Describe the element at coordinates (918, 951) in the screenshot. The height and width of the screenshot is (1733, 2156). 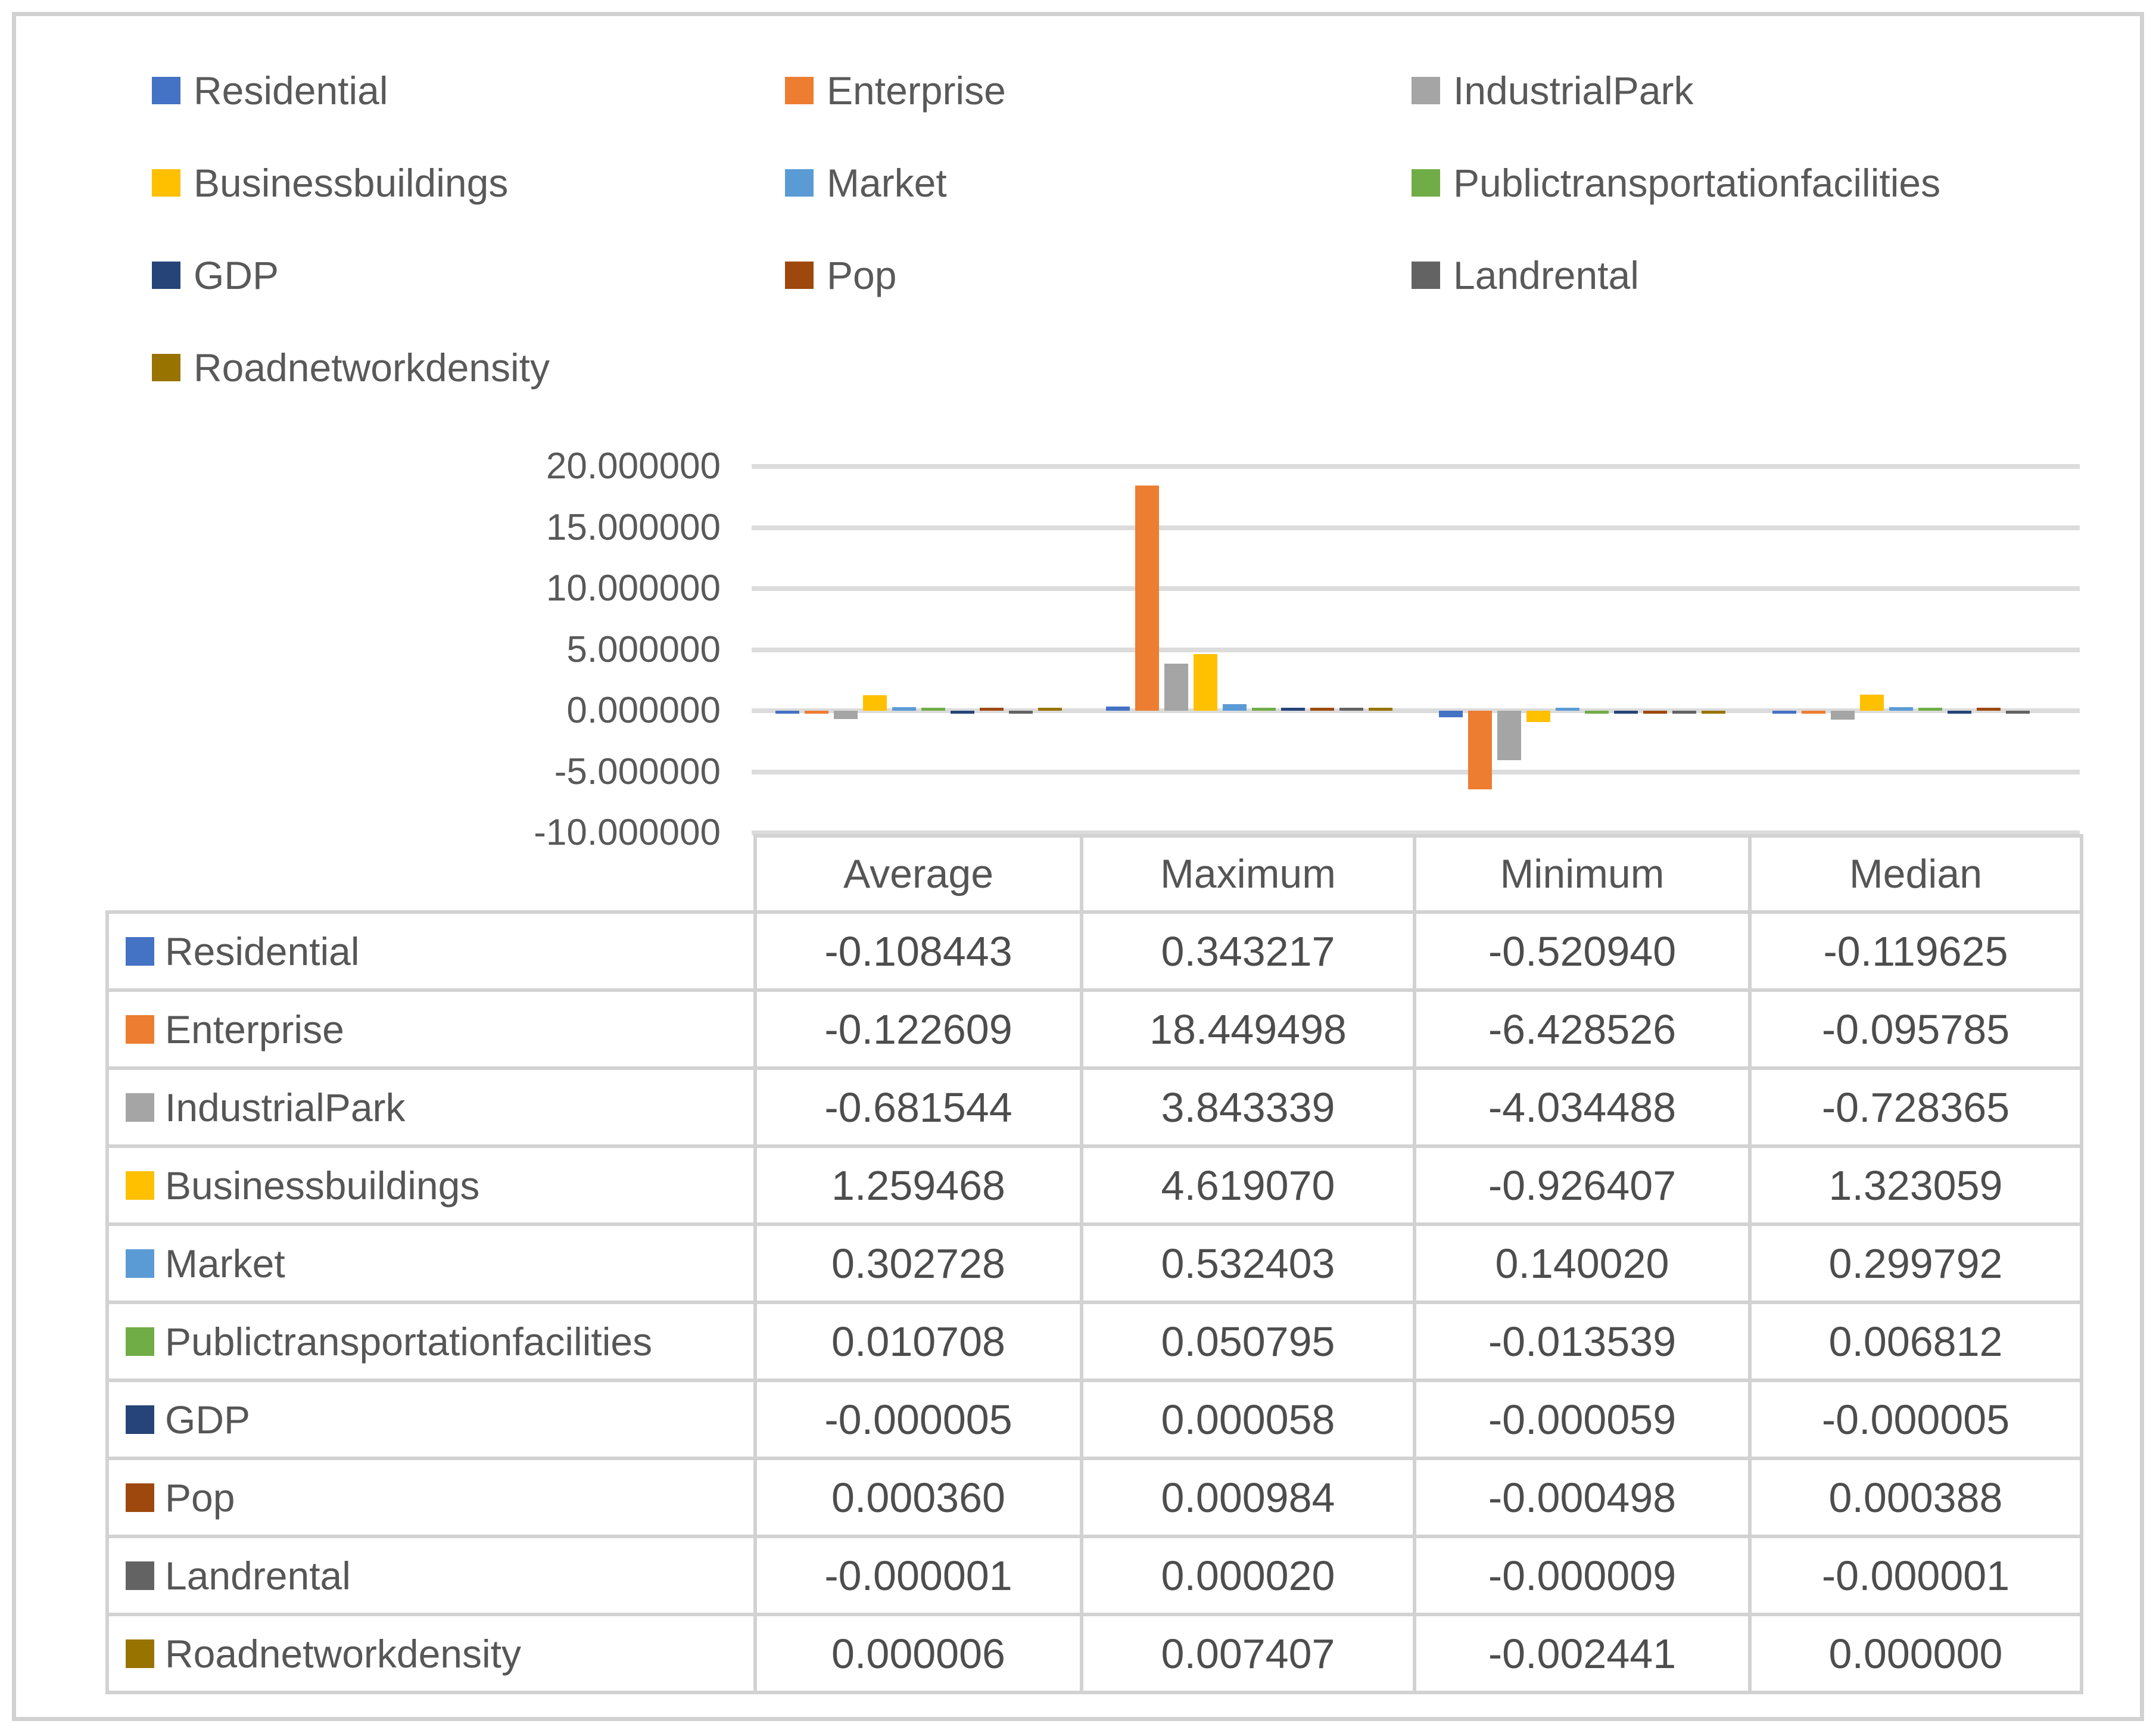
I see `table-cell: -0.108443` at that location.